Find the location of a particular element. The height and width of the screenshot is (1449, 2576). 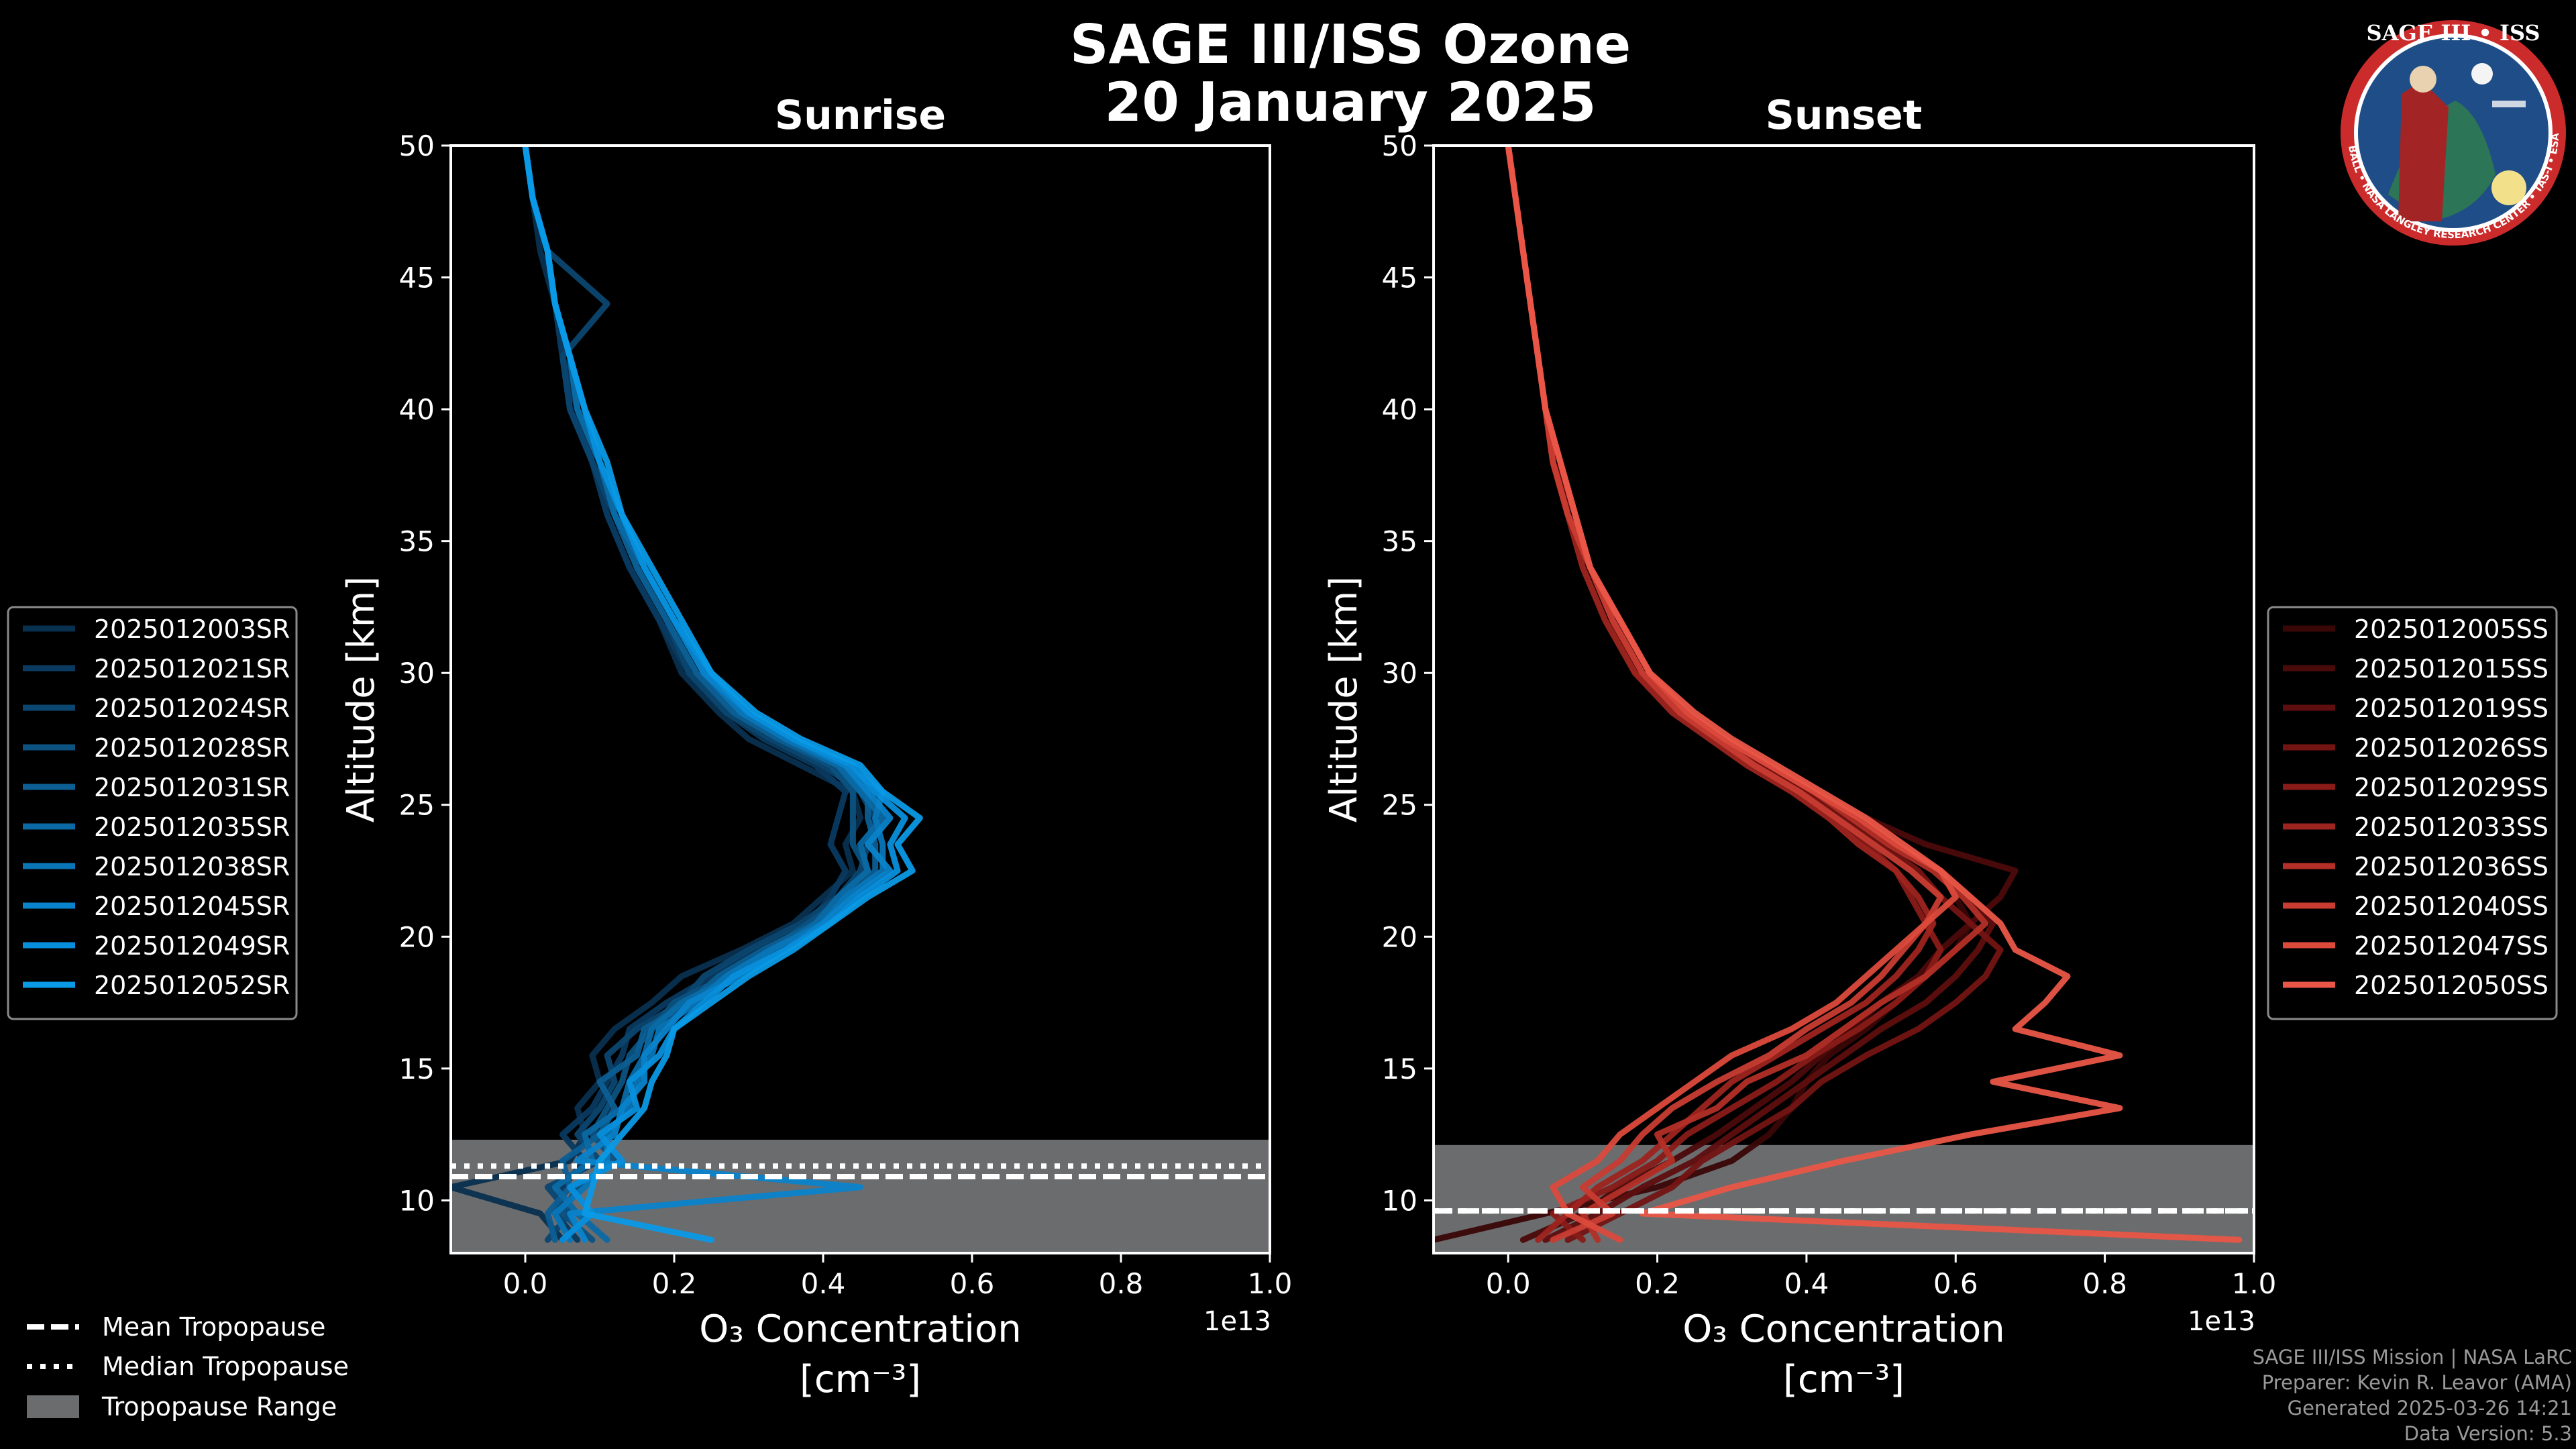

logo-station is located at coordinates (2509, 104).